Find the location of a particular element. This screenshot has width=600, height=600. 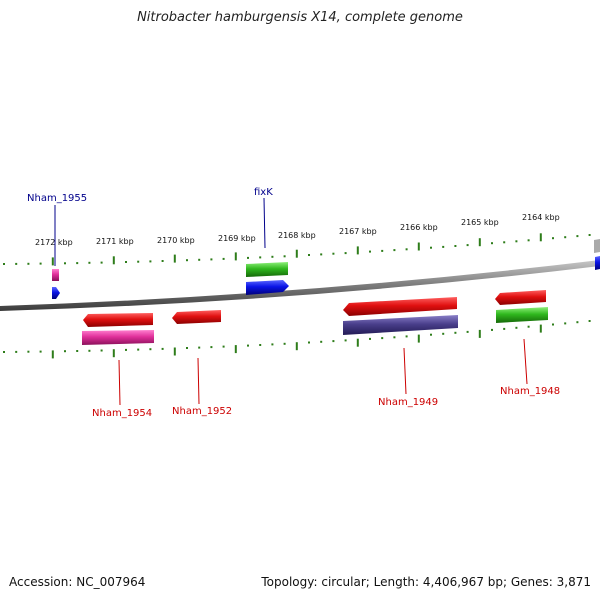

accession-text: Accession: NC_007964 is located at coordinates (77, 582).